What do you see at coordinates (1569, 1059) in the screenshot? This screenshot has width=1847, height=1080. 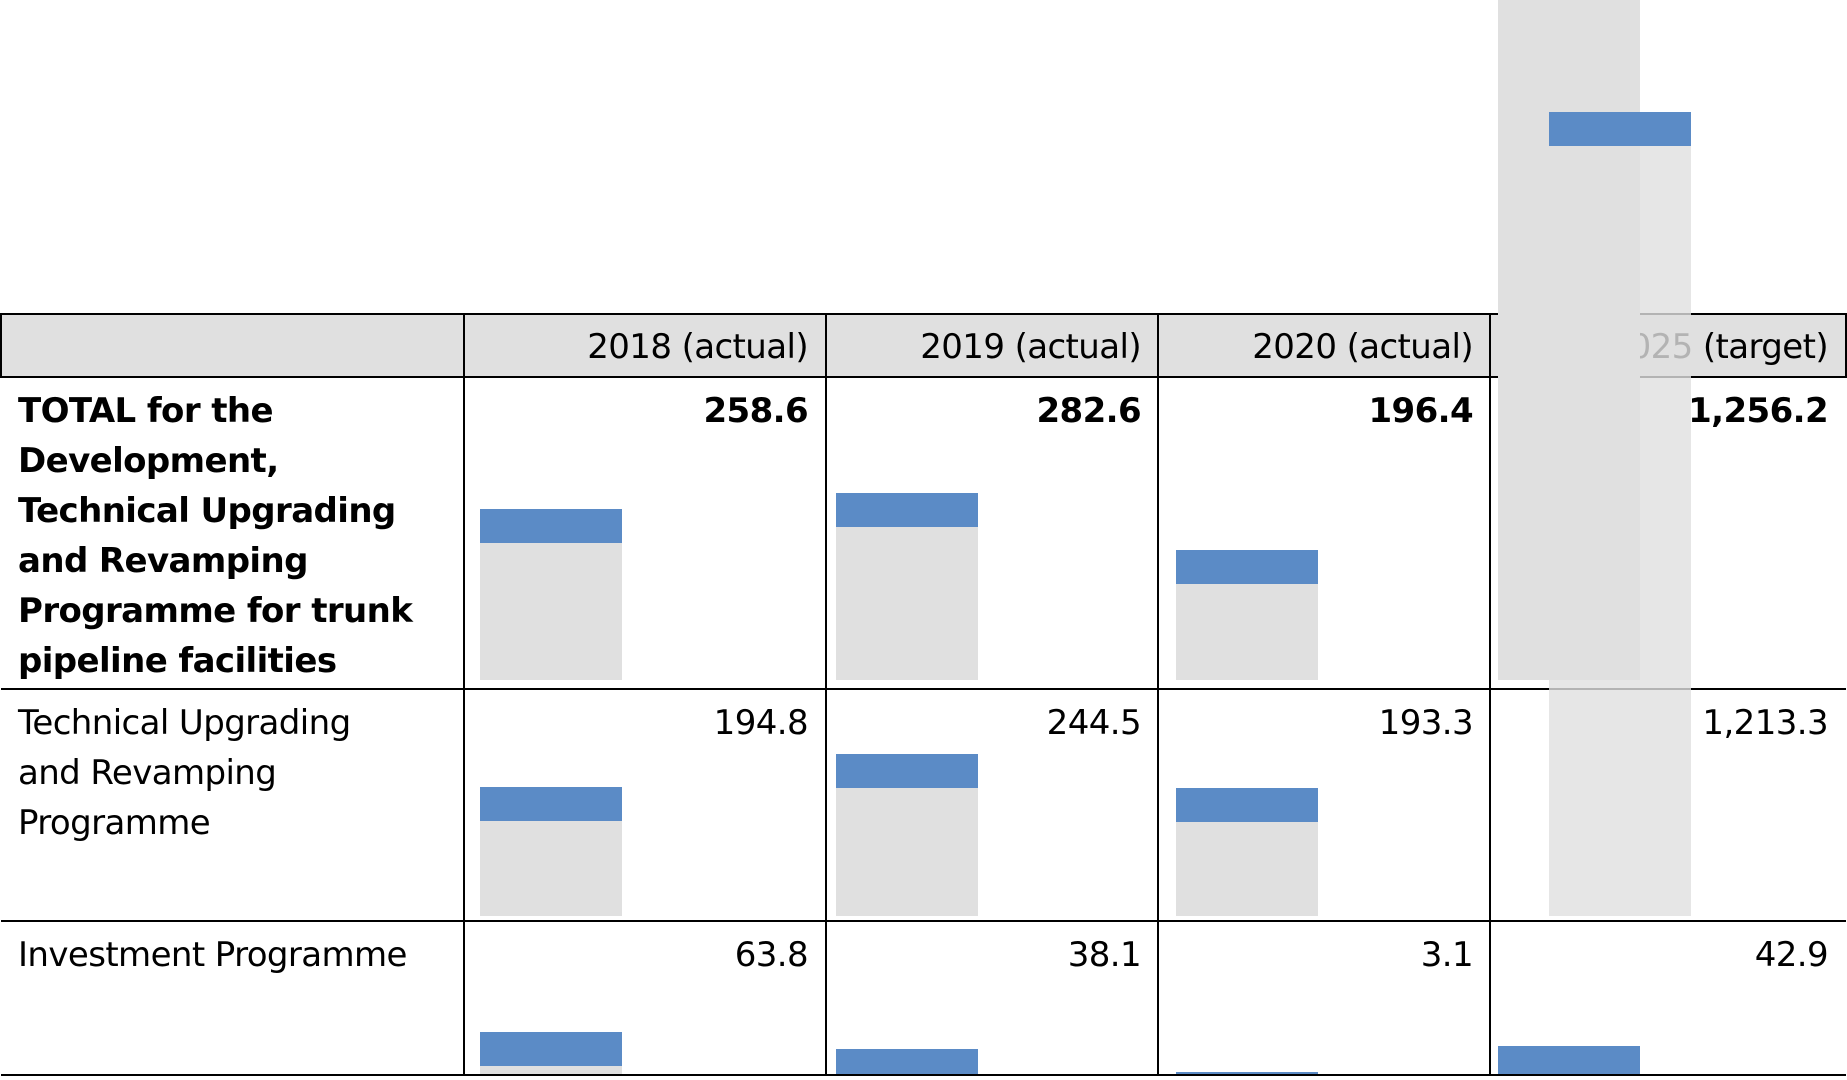 I see `bar-cap-investment-programme-2021-2025` at bounding box center [1569, 1059].